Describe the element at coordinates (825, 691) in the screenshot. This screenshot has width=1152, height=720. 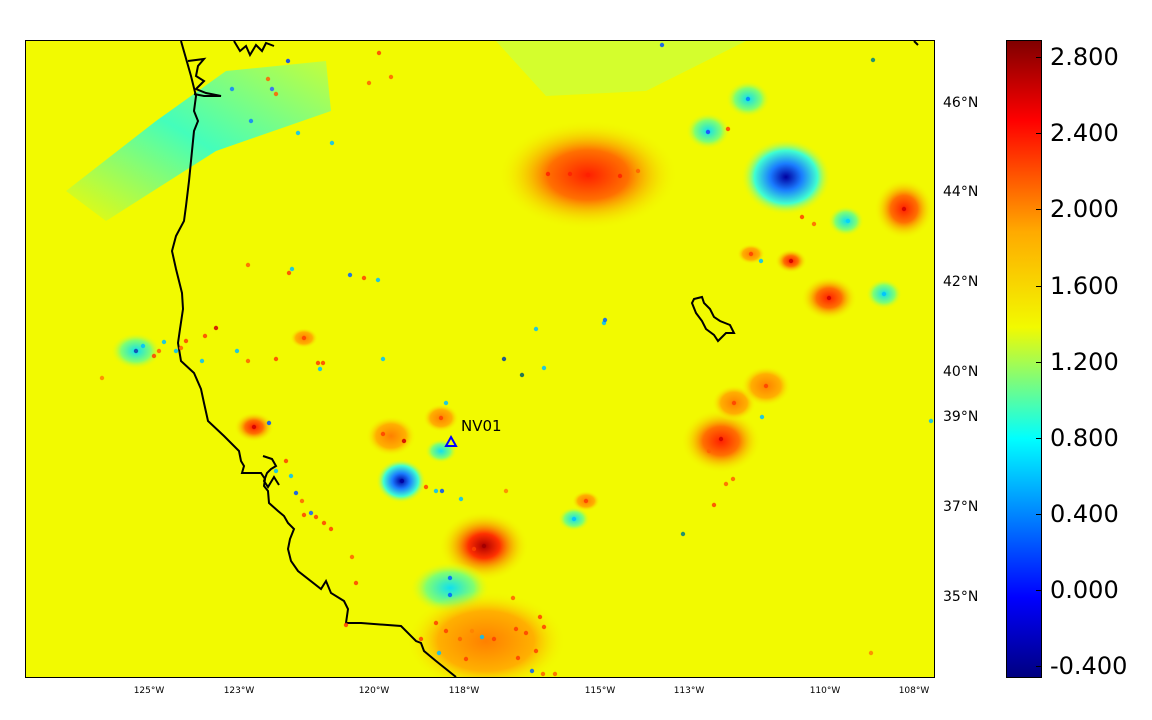
I see `lon-label: 110°W` at that location.